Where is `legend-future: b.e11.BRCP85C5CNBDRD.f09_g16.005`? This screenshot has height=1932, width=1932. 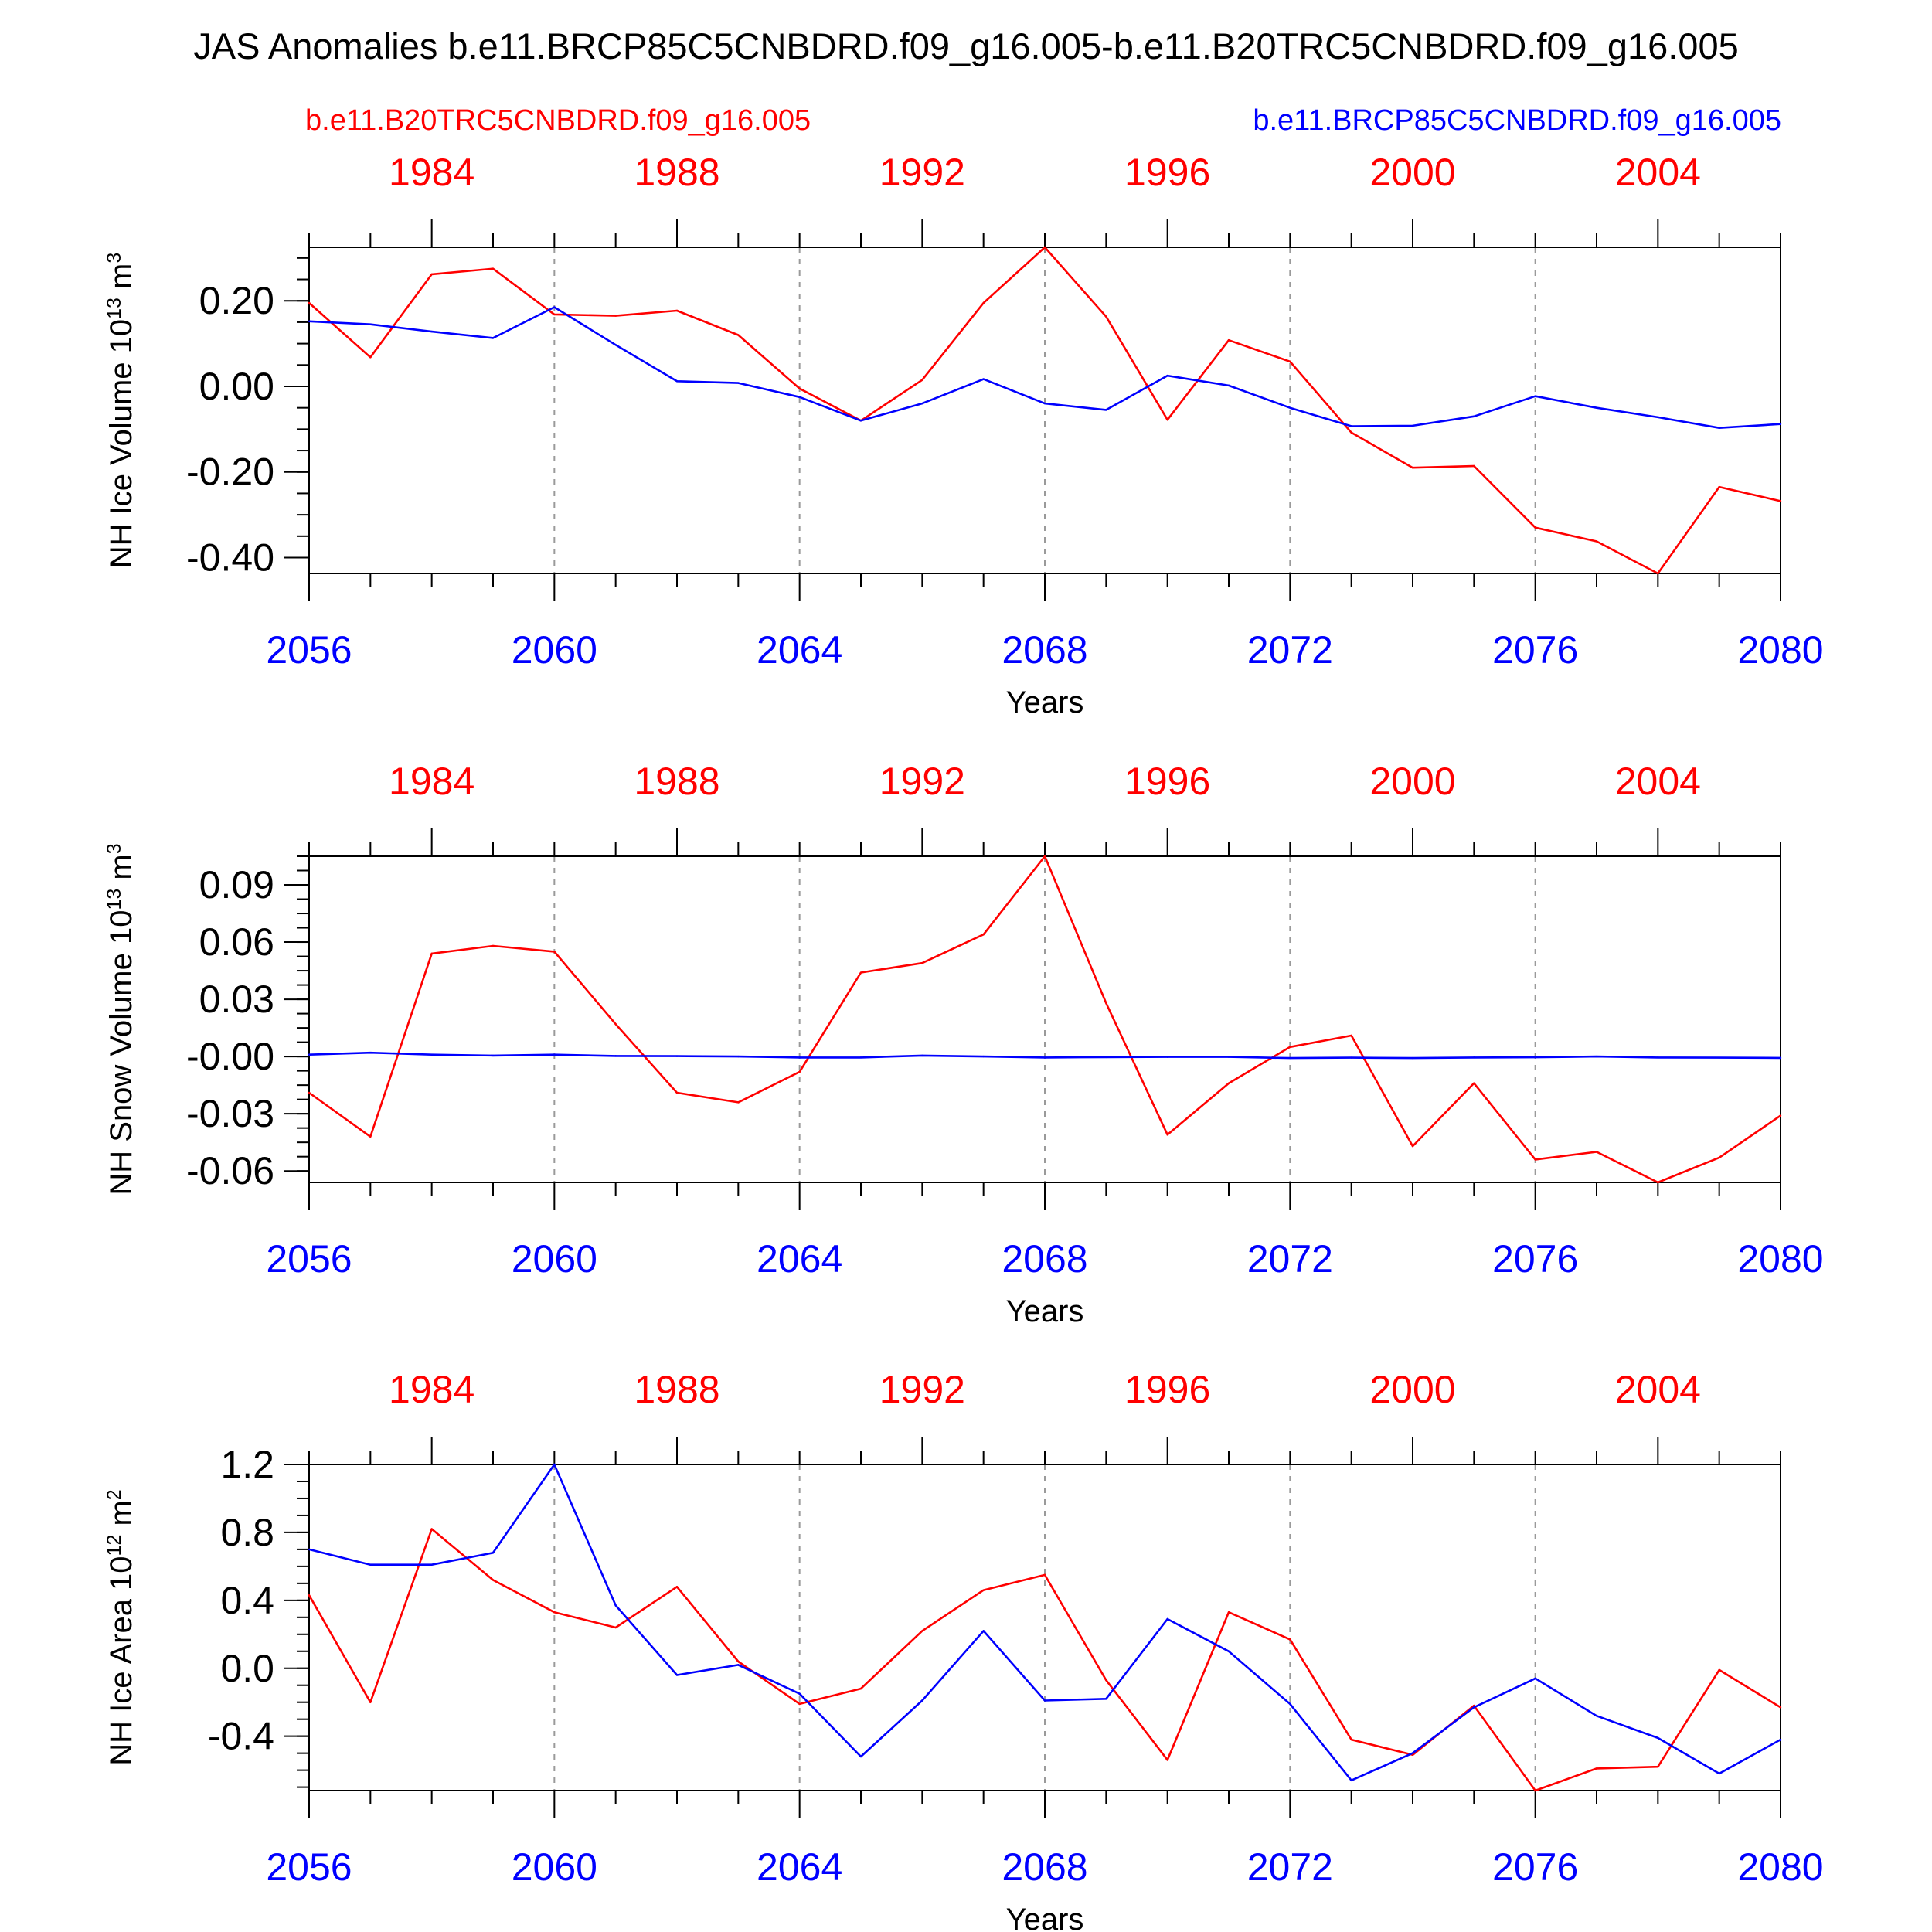
legend-future: b.e11.BRCP85C5CNBDRD.f09_g16.005 is located at coordinates (1517, 120).